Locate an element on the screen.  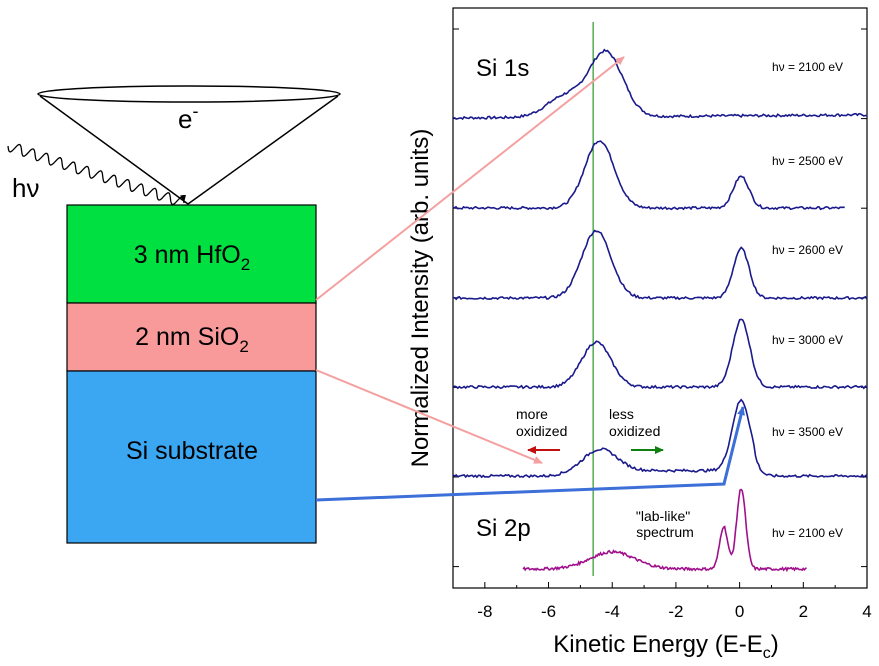
analyzer-aperture is located at coordinates (189, 94).